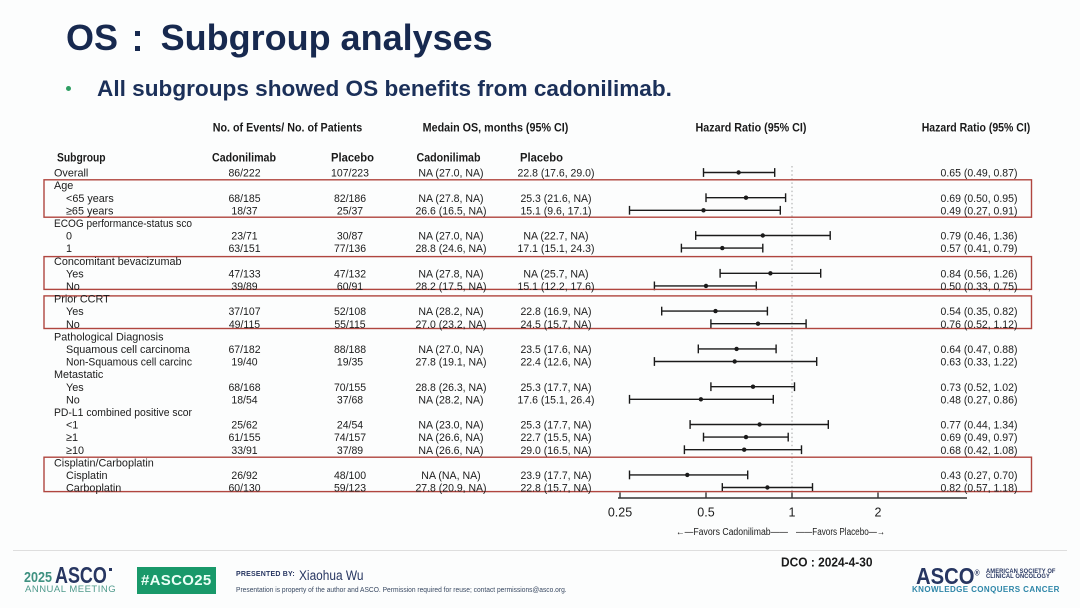  What do you see at coordinates (450, 489) in the screenshot?
I see `svg-text: 27.8 (20.9, NA)` at bounding box center [450, 489].